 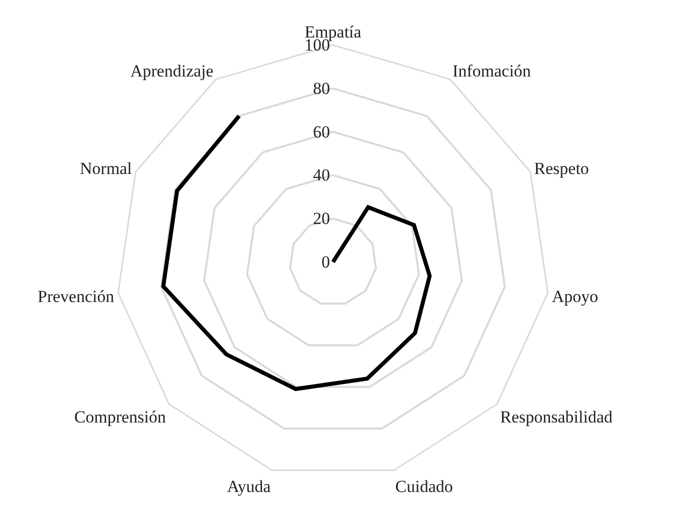 I want to click on spoke-label: Respeto, so click(x=561, y=168).